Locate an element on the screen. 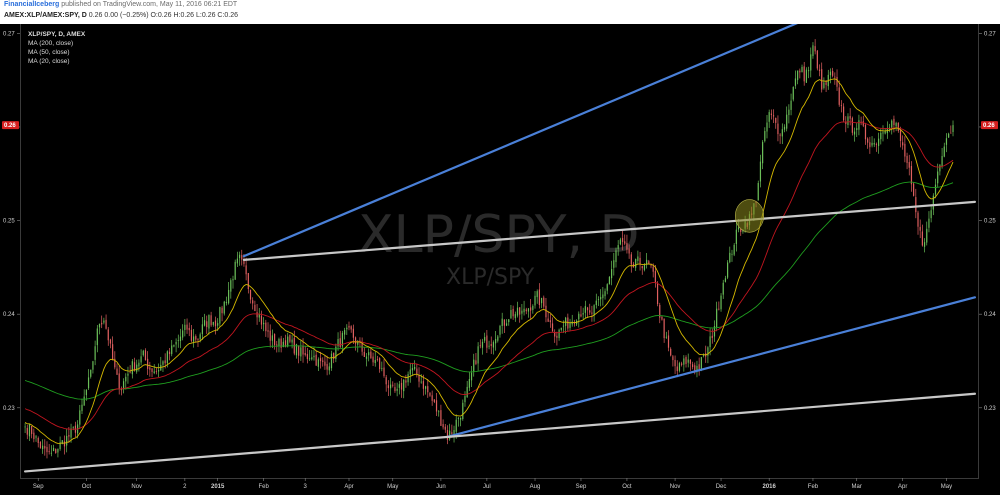 This screenshot has height=495, width=1000. x-tick-label: Oct is located at coordinates (627, 487).